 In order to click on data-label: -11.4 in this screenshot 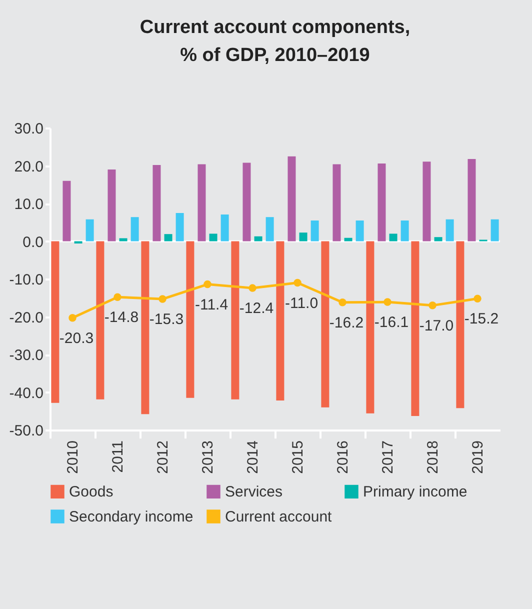, I will do `click(211, 305)`.